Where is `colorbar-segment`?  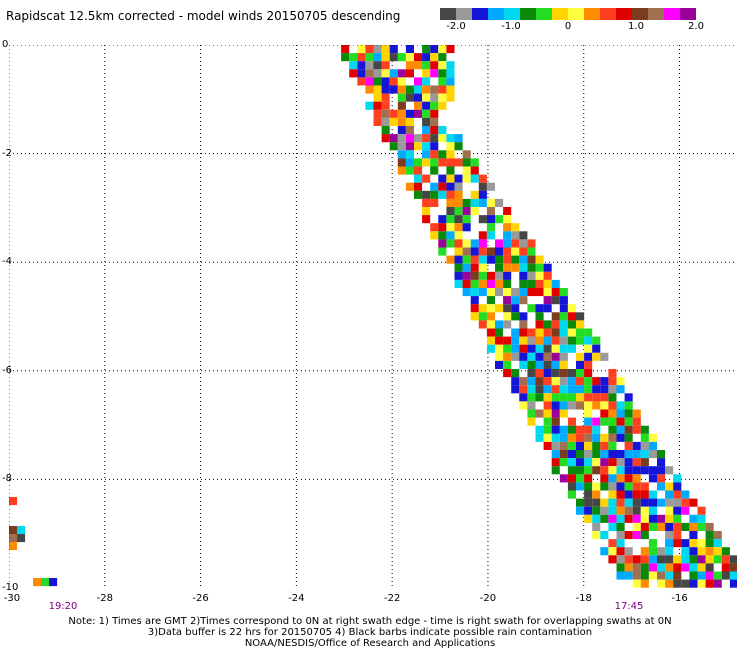 colorbar-segment is located at coordinates (624, 14).